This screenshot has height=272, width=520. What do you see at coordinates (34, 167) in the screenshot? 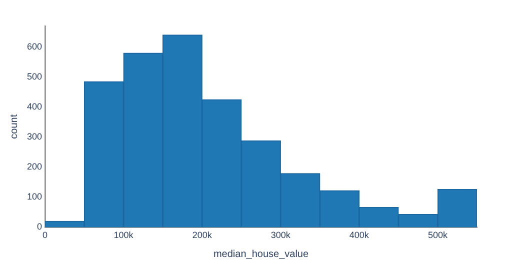
I see `y-tick-label: 200` at bounding box center [34, 167].